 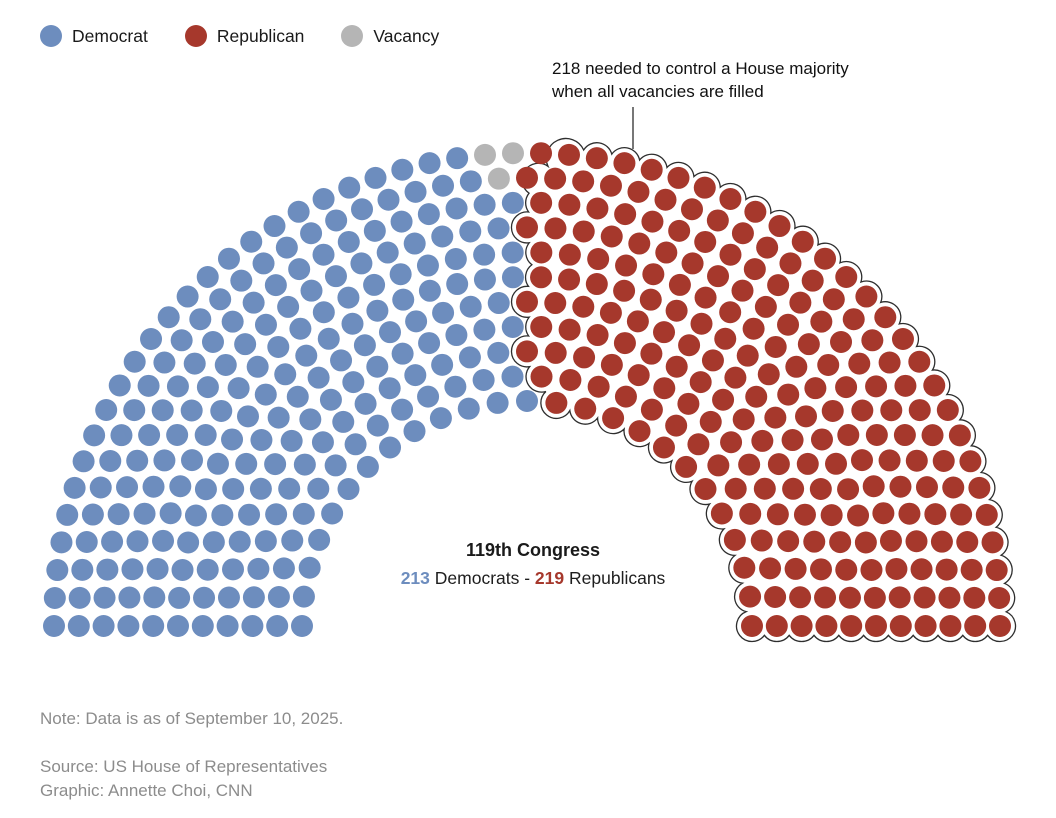 What do you see at coordinates (184, 766) in the screenshot?
I see `source-line: Source: US House of Representatives` at bounding box center [184, 766].